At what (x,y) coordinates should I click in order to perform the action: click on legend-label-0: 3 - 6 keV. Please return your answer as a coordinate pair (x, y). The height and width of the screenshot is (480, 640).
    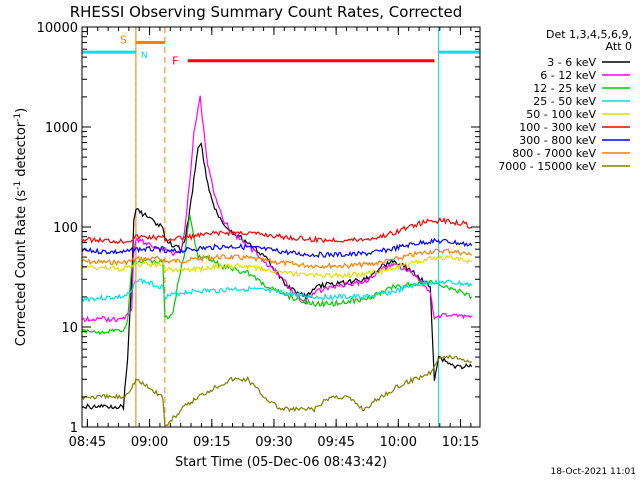
    Looking at the image, I should click on (571, 62).